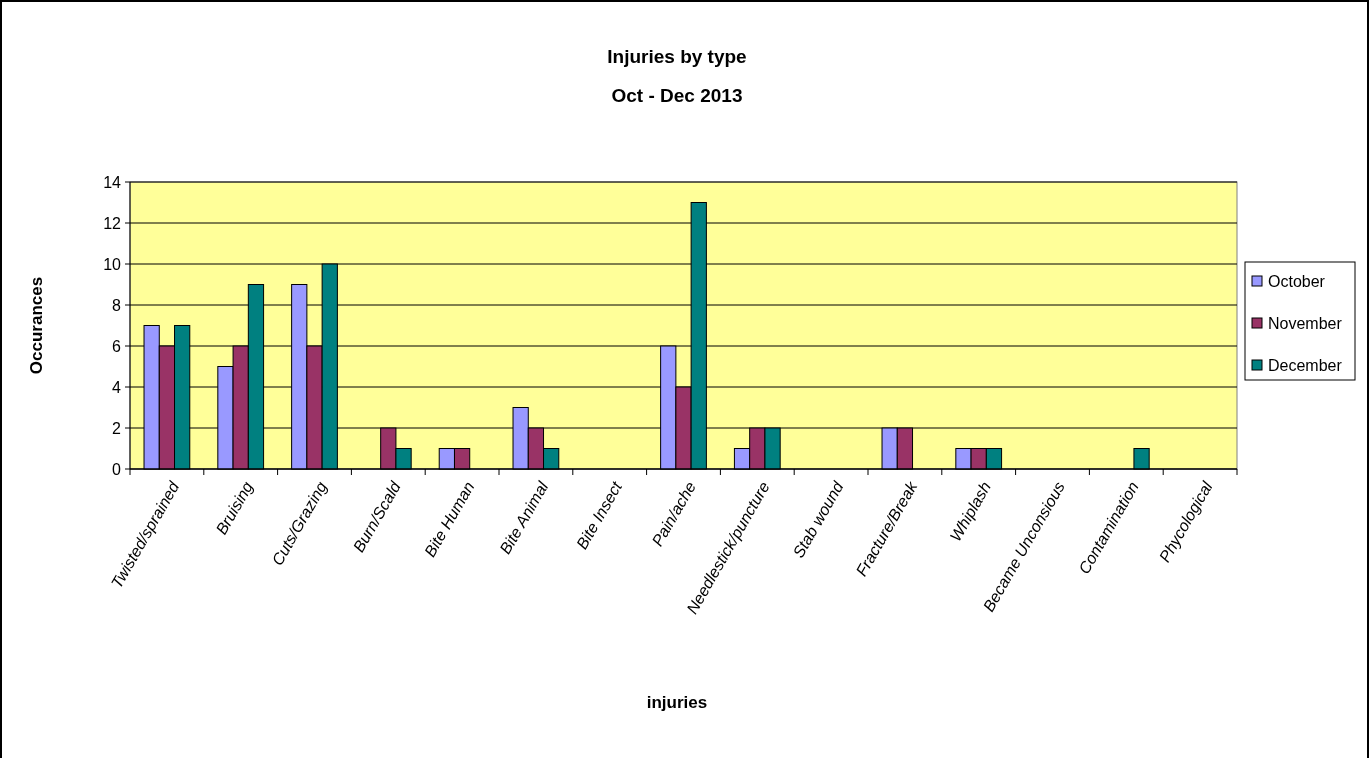 This screenshot has width=1369, height=758. Describe the element at coordinates (1305, 365) in the screenshot. I see `legend-label: December` at that location.